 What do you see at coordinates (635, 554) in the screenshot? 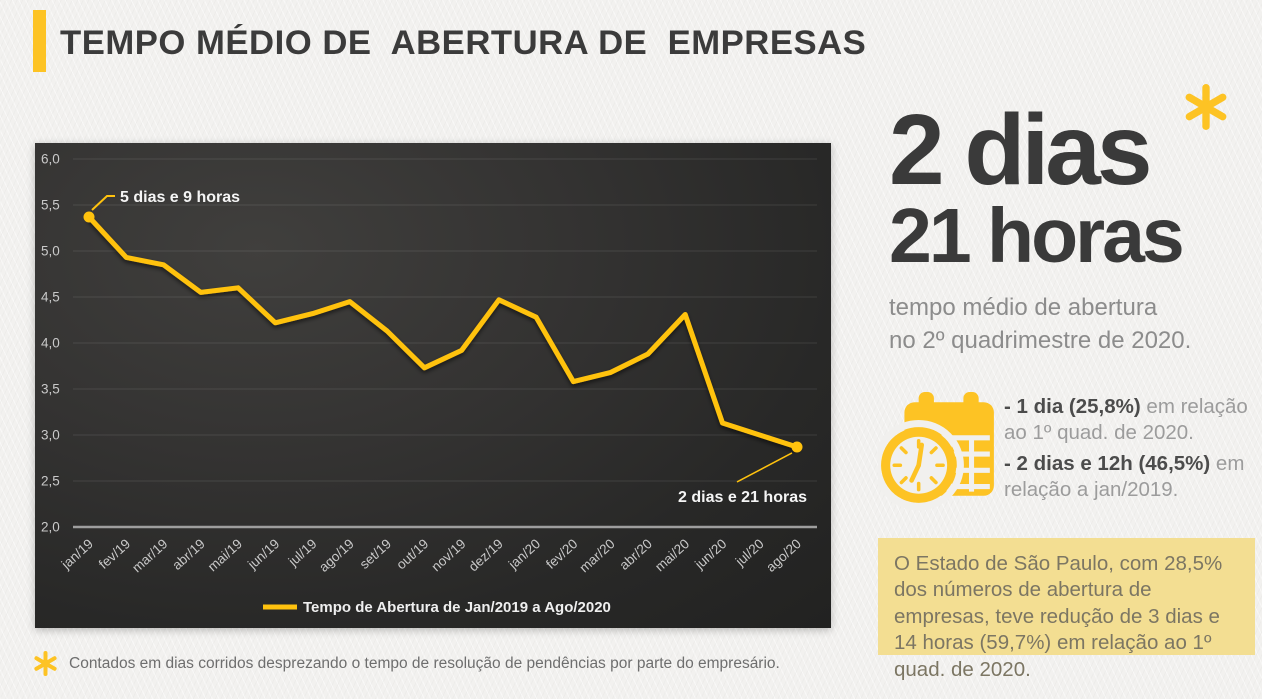
I see `x-axis-label: abr/20` at bounding box center [635, 554].